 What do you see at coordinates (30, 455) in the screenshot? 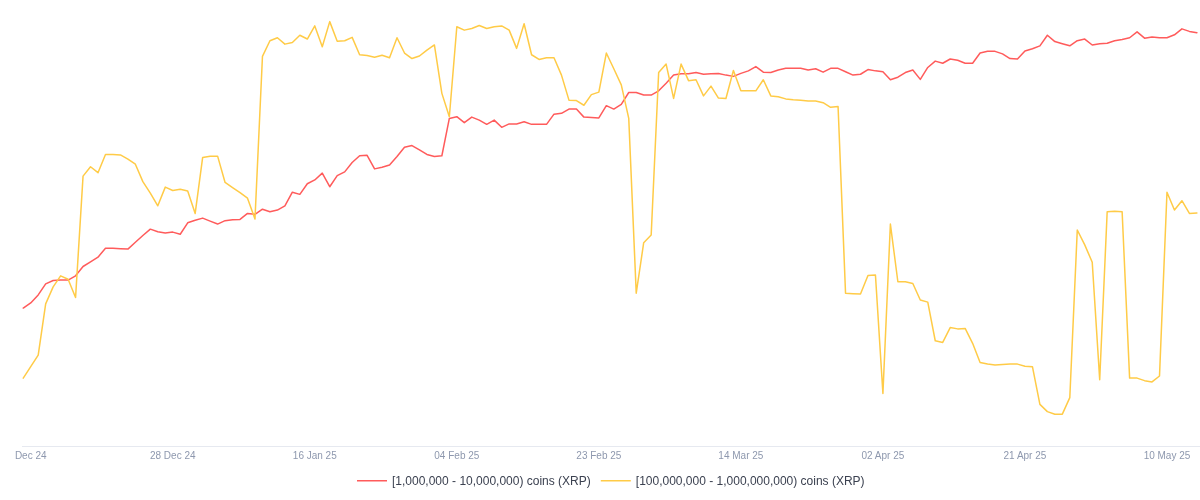
I see `x-tick-label: Dec 24` at bounding box center [30, 455].